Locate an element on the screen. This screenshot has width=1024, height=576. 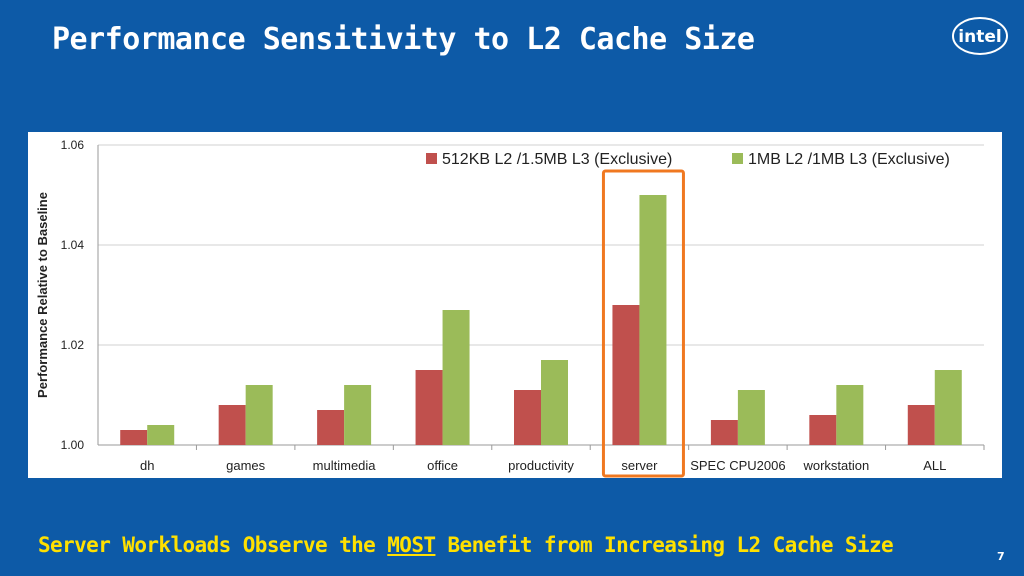
y-tick-label: 1.06 is located at coordinates (73, 145).